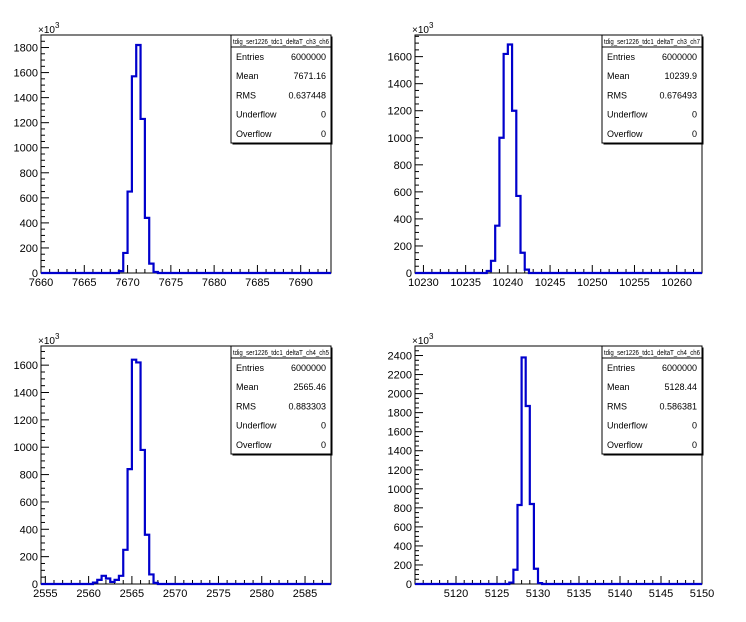  I want to click on x-tick-label: 10255, so click(634, 283).